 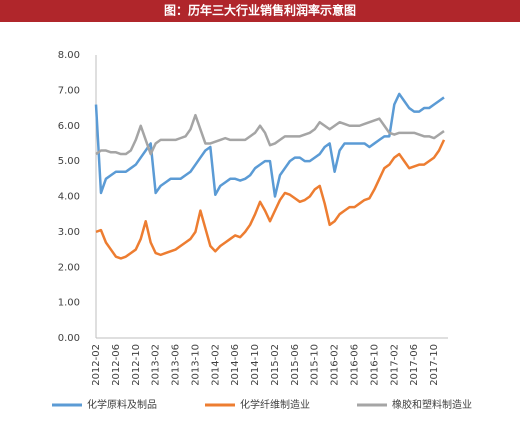 What do you see at coordinates (69, 338) in the screenshot?
I see `y-tick-label: 0.00` at bounding box center [69, 338].